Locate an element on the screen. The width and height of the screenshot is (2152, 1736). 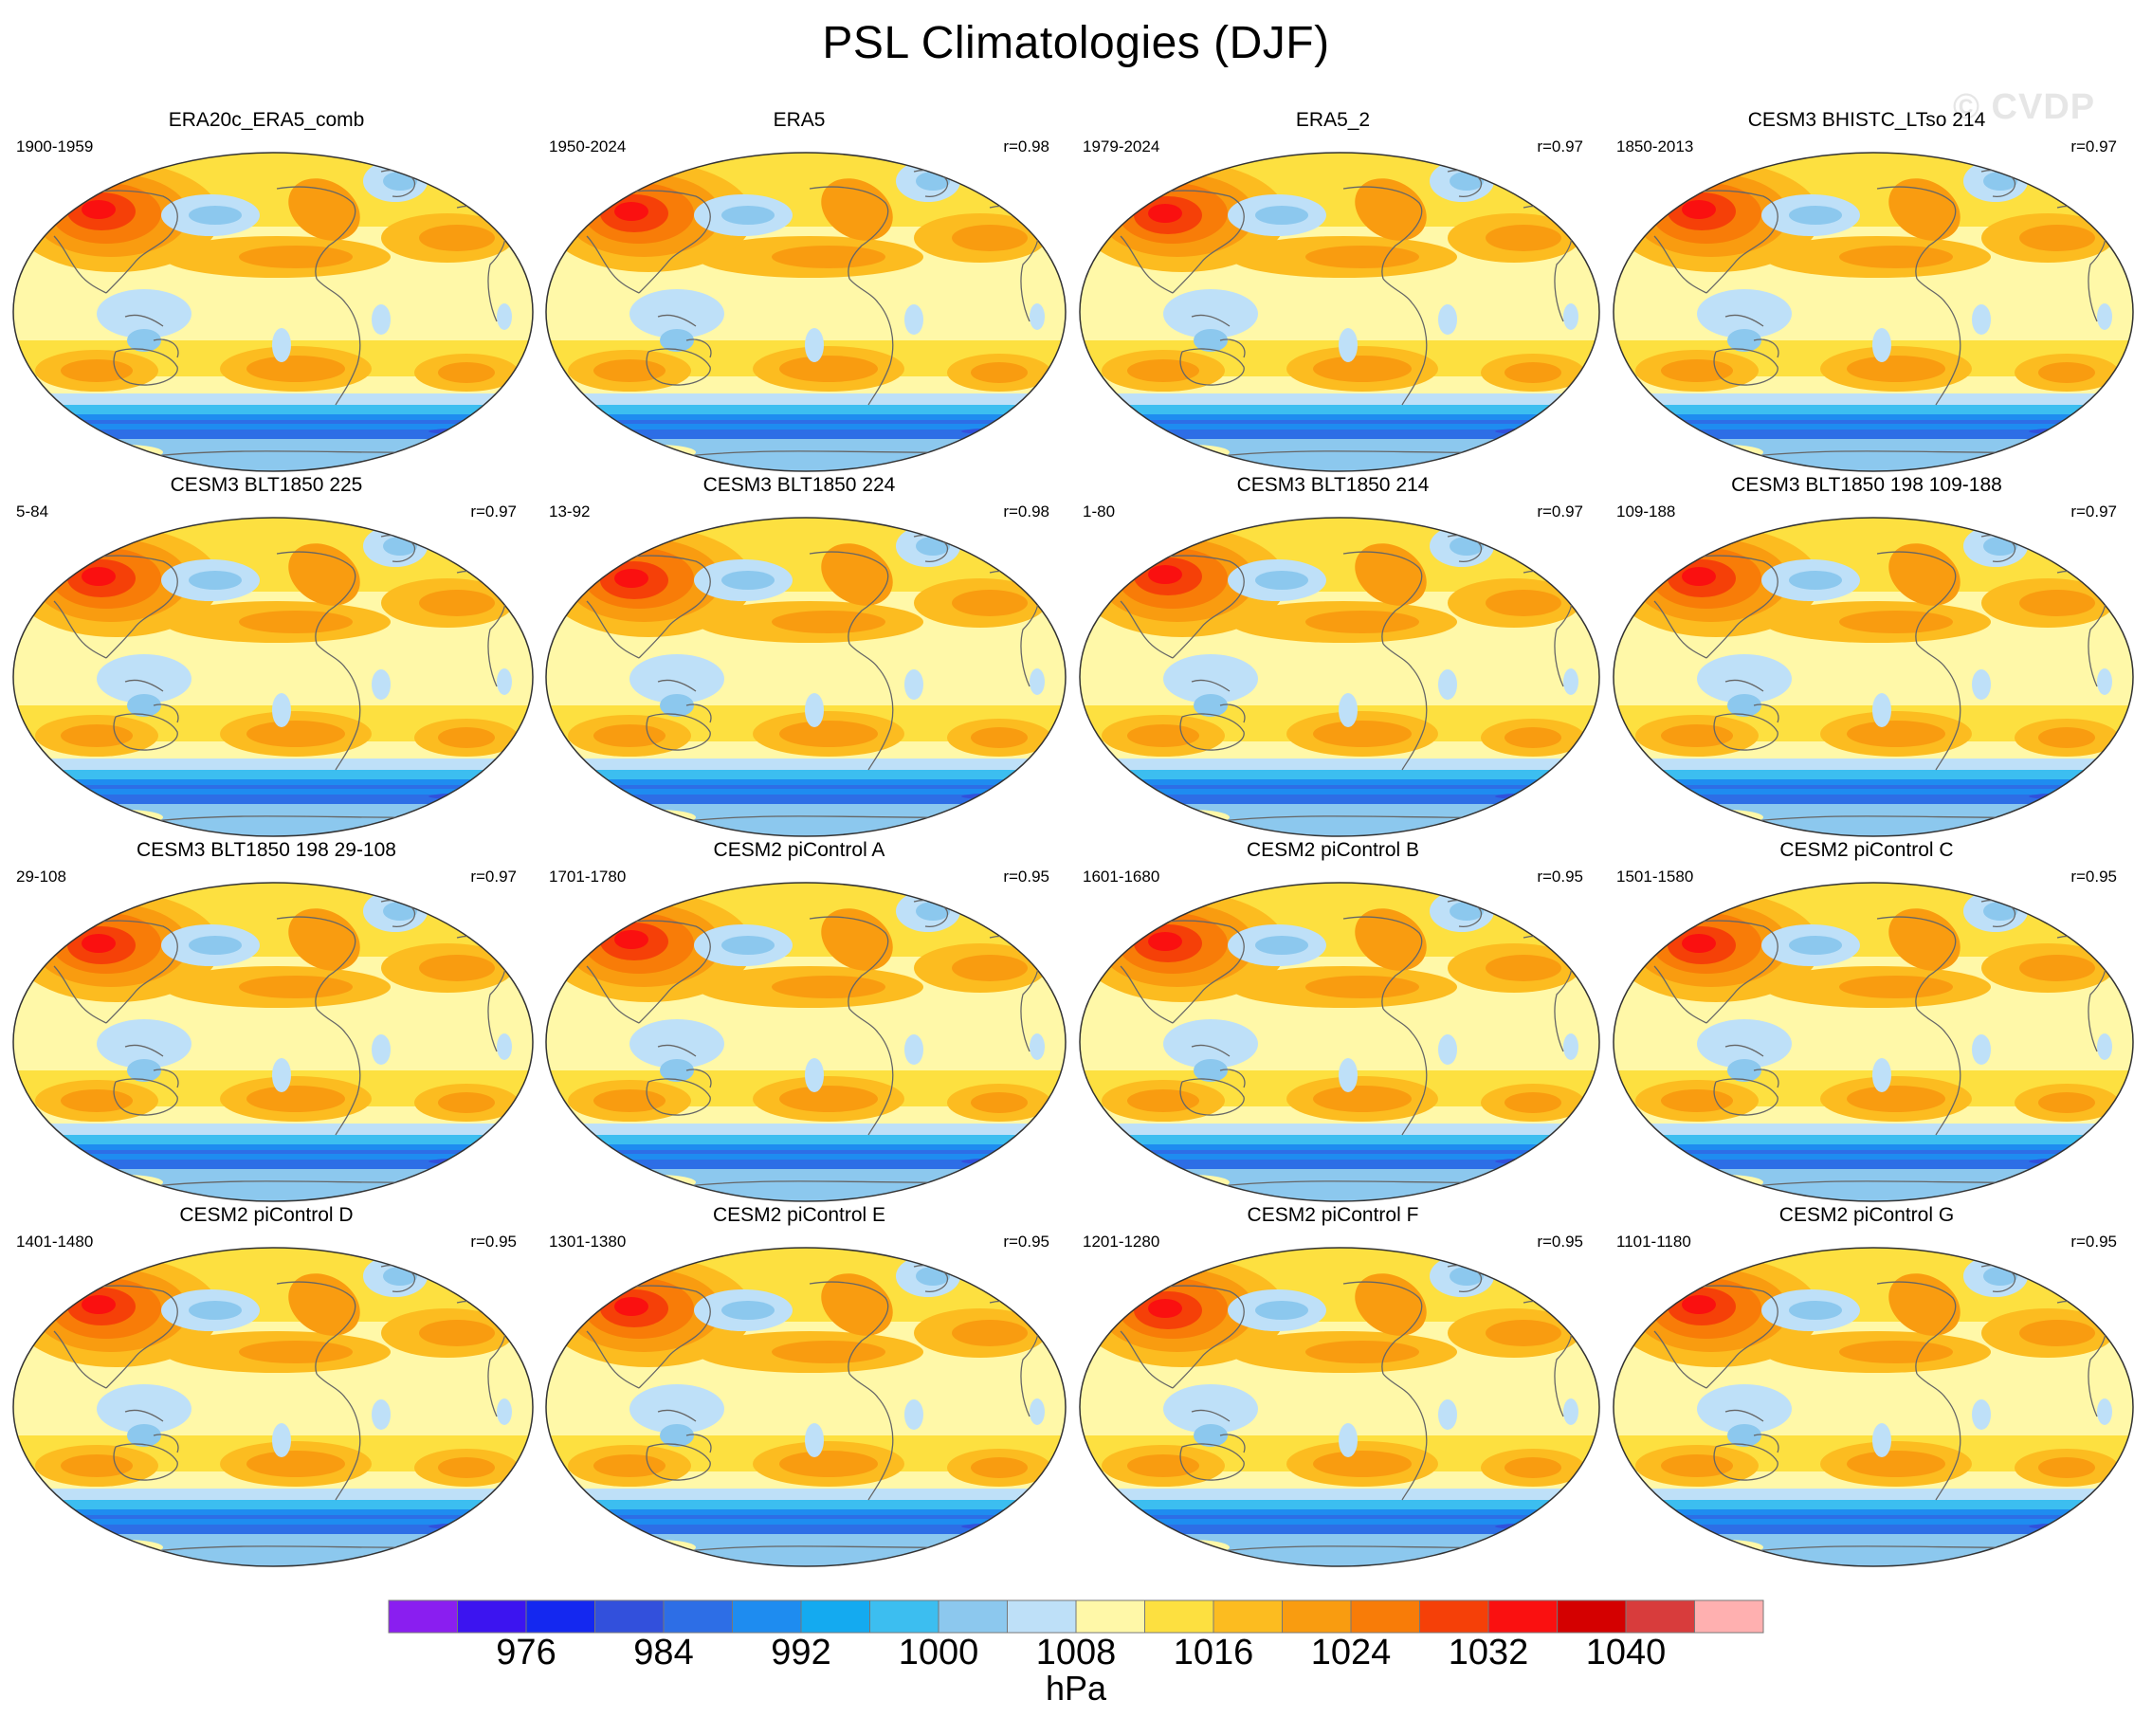
map-panel: CESM3 BLT1850 225 5-84 r=0.97 is located at coordinates (267, 655).